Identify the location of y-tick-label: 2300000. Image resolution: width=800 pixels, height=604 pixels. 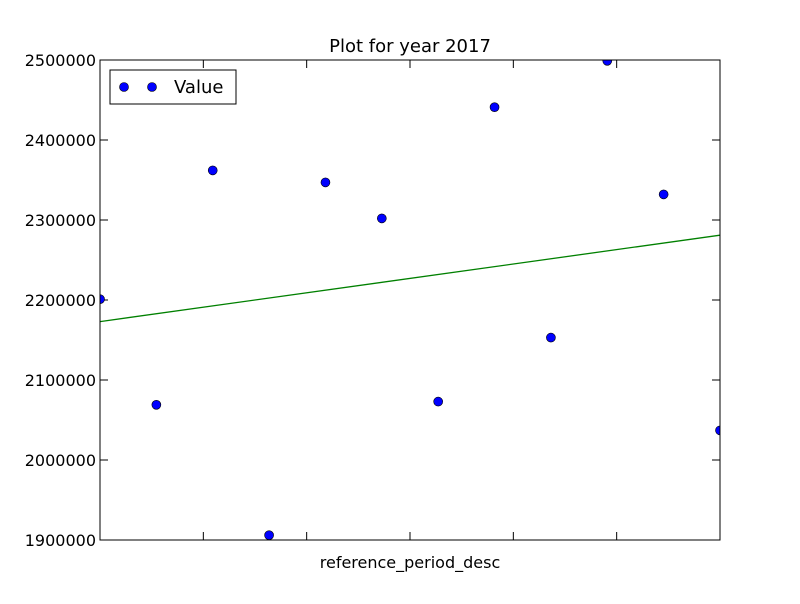
(60, 220).